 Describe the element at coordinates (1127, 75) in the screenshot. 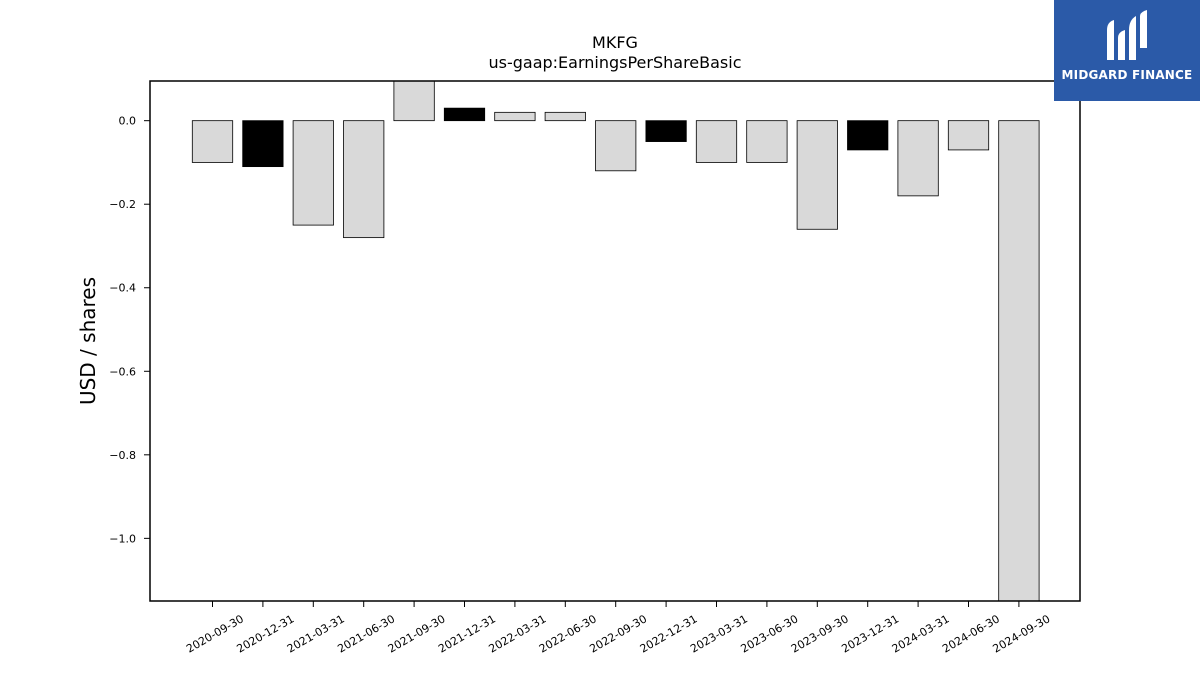

I see `logo-text: MIDGARD FINANCE` at that location.